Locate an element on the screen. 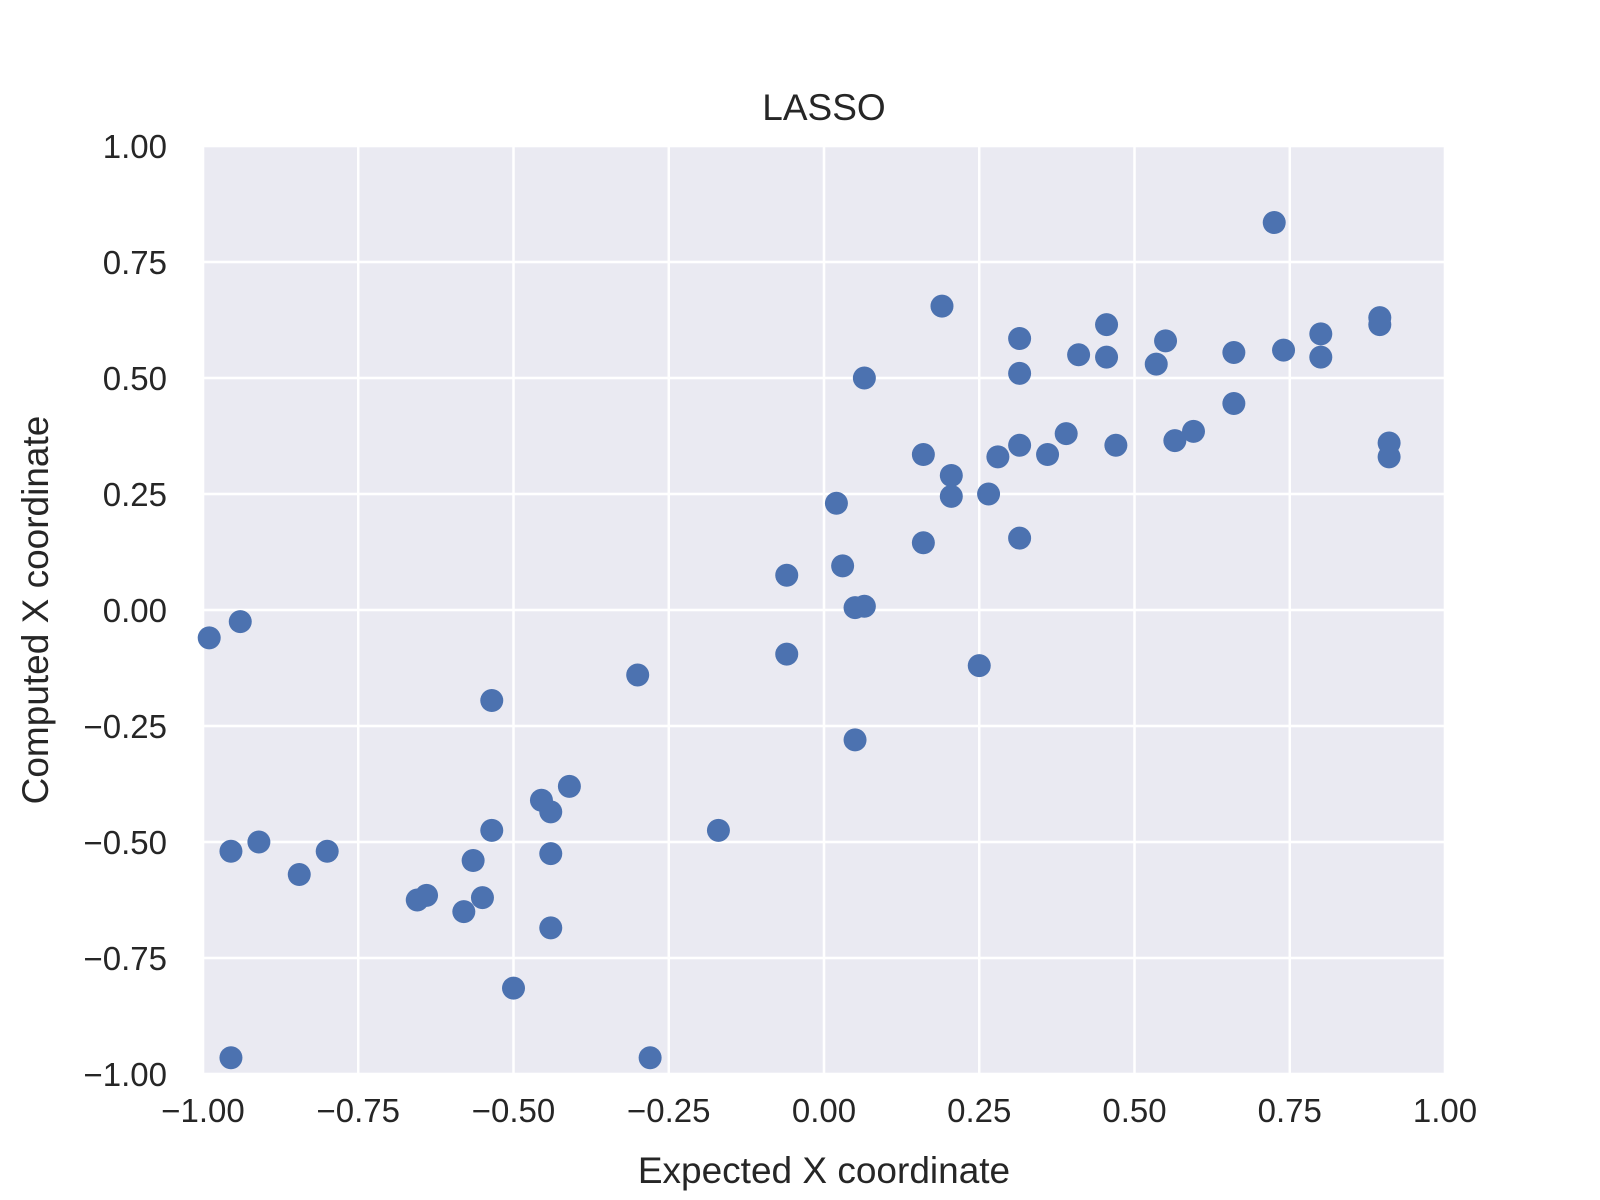 This screenshot has height=1200, width=1600. y-tick-labels: 1.00 0.75 0.50 0.25 0.00 −0.25 −0.50 −0.75 −1.00 is located at coordinates (126, 610).